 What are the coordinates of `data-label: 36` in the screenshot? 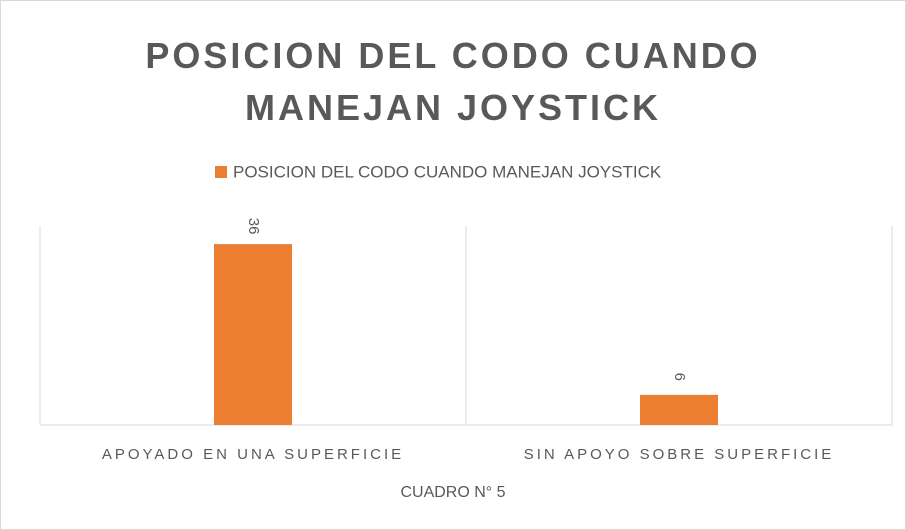 It's located at (253, 226).